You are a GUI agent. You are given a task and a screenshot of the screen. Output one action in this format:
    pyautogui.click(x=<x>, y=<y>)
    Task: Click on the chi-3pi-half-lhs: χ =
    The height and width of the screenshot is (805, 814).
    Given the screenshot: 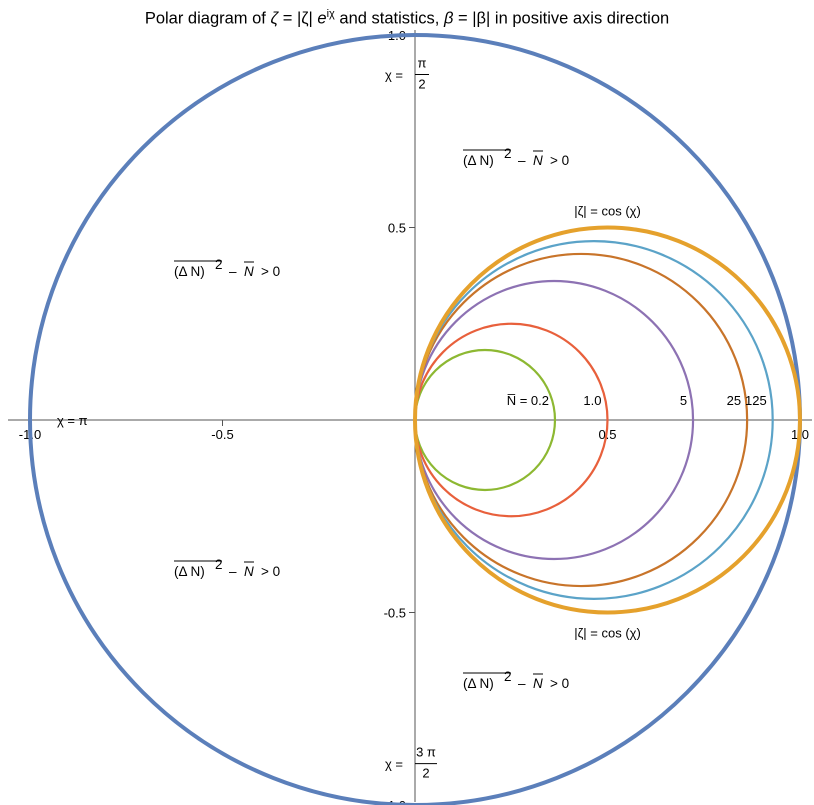 What is the action you would take?
    pyautogui.click(x=394, y=764)
    